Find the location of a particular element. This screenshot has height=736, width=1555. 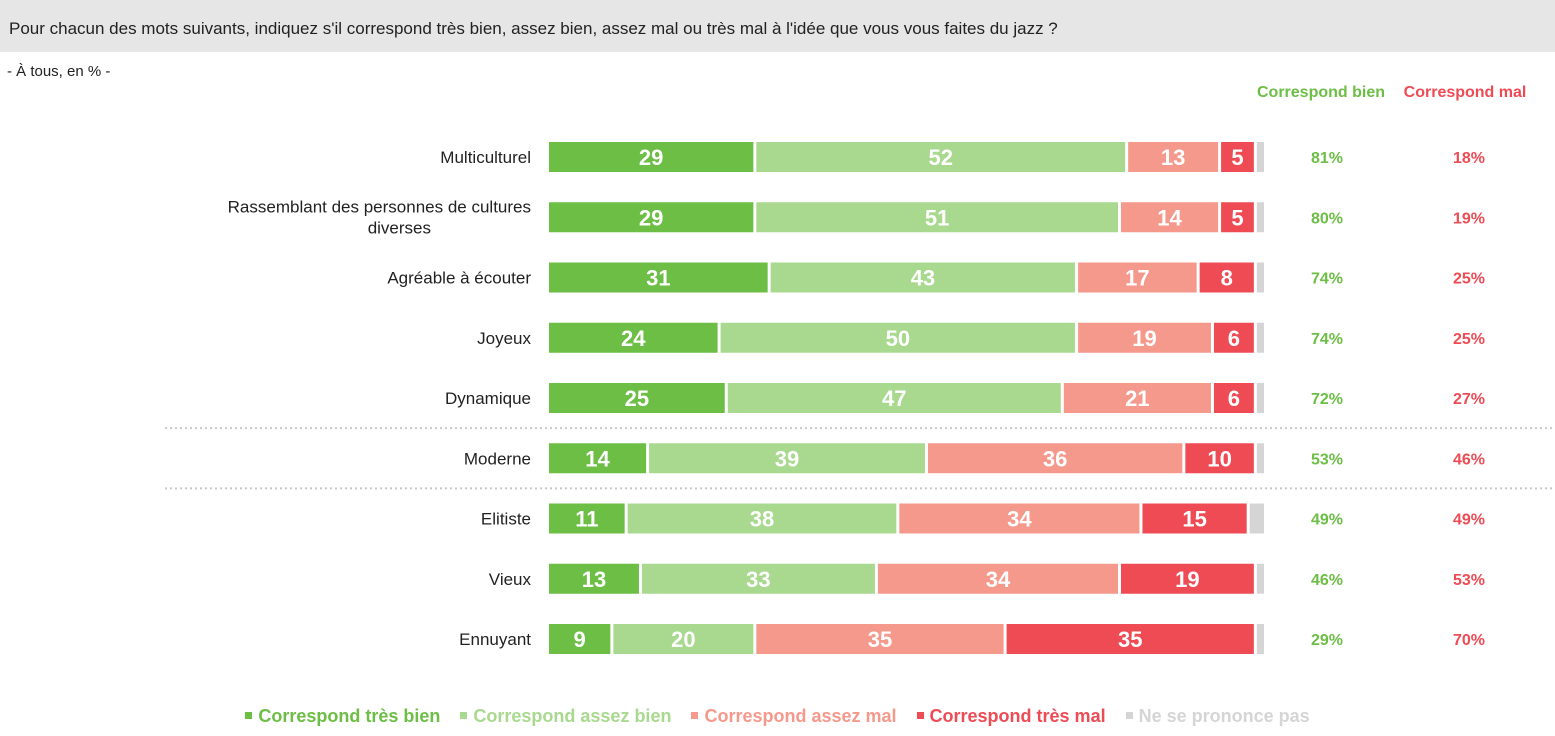

data-label-assez-mal: 14 is located at coordinates (1169, 217).